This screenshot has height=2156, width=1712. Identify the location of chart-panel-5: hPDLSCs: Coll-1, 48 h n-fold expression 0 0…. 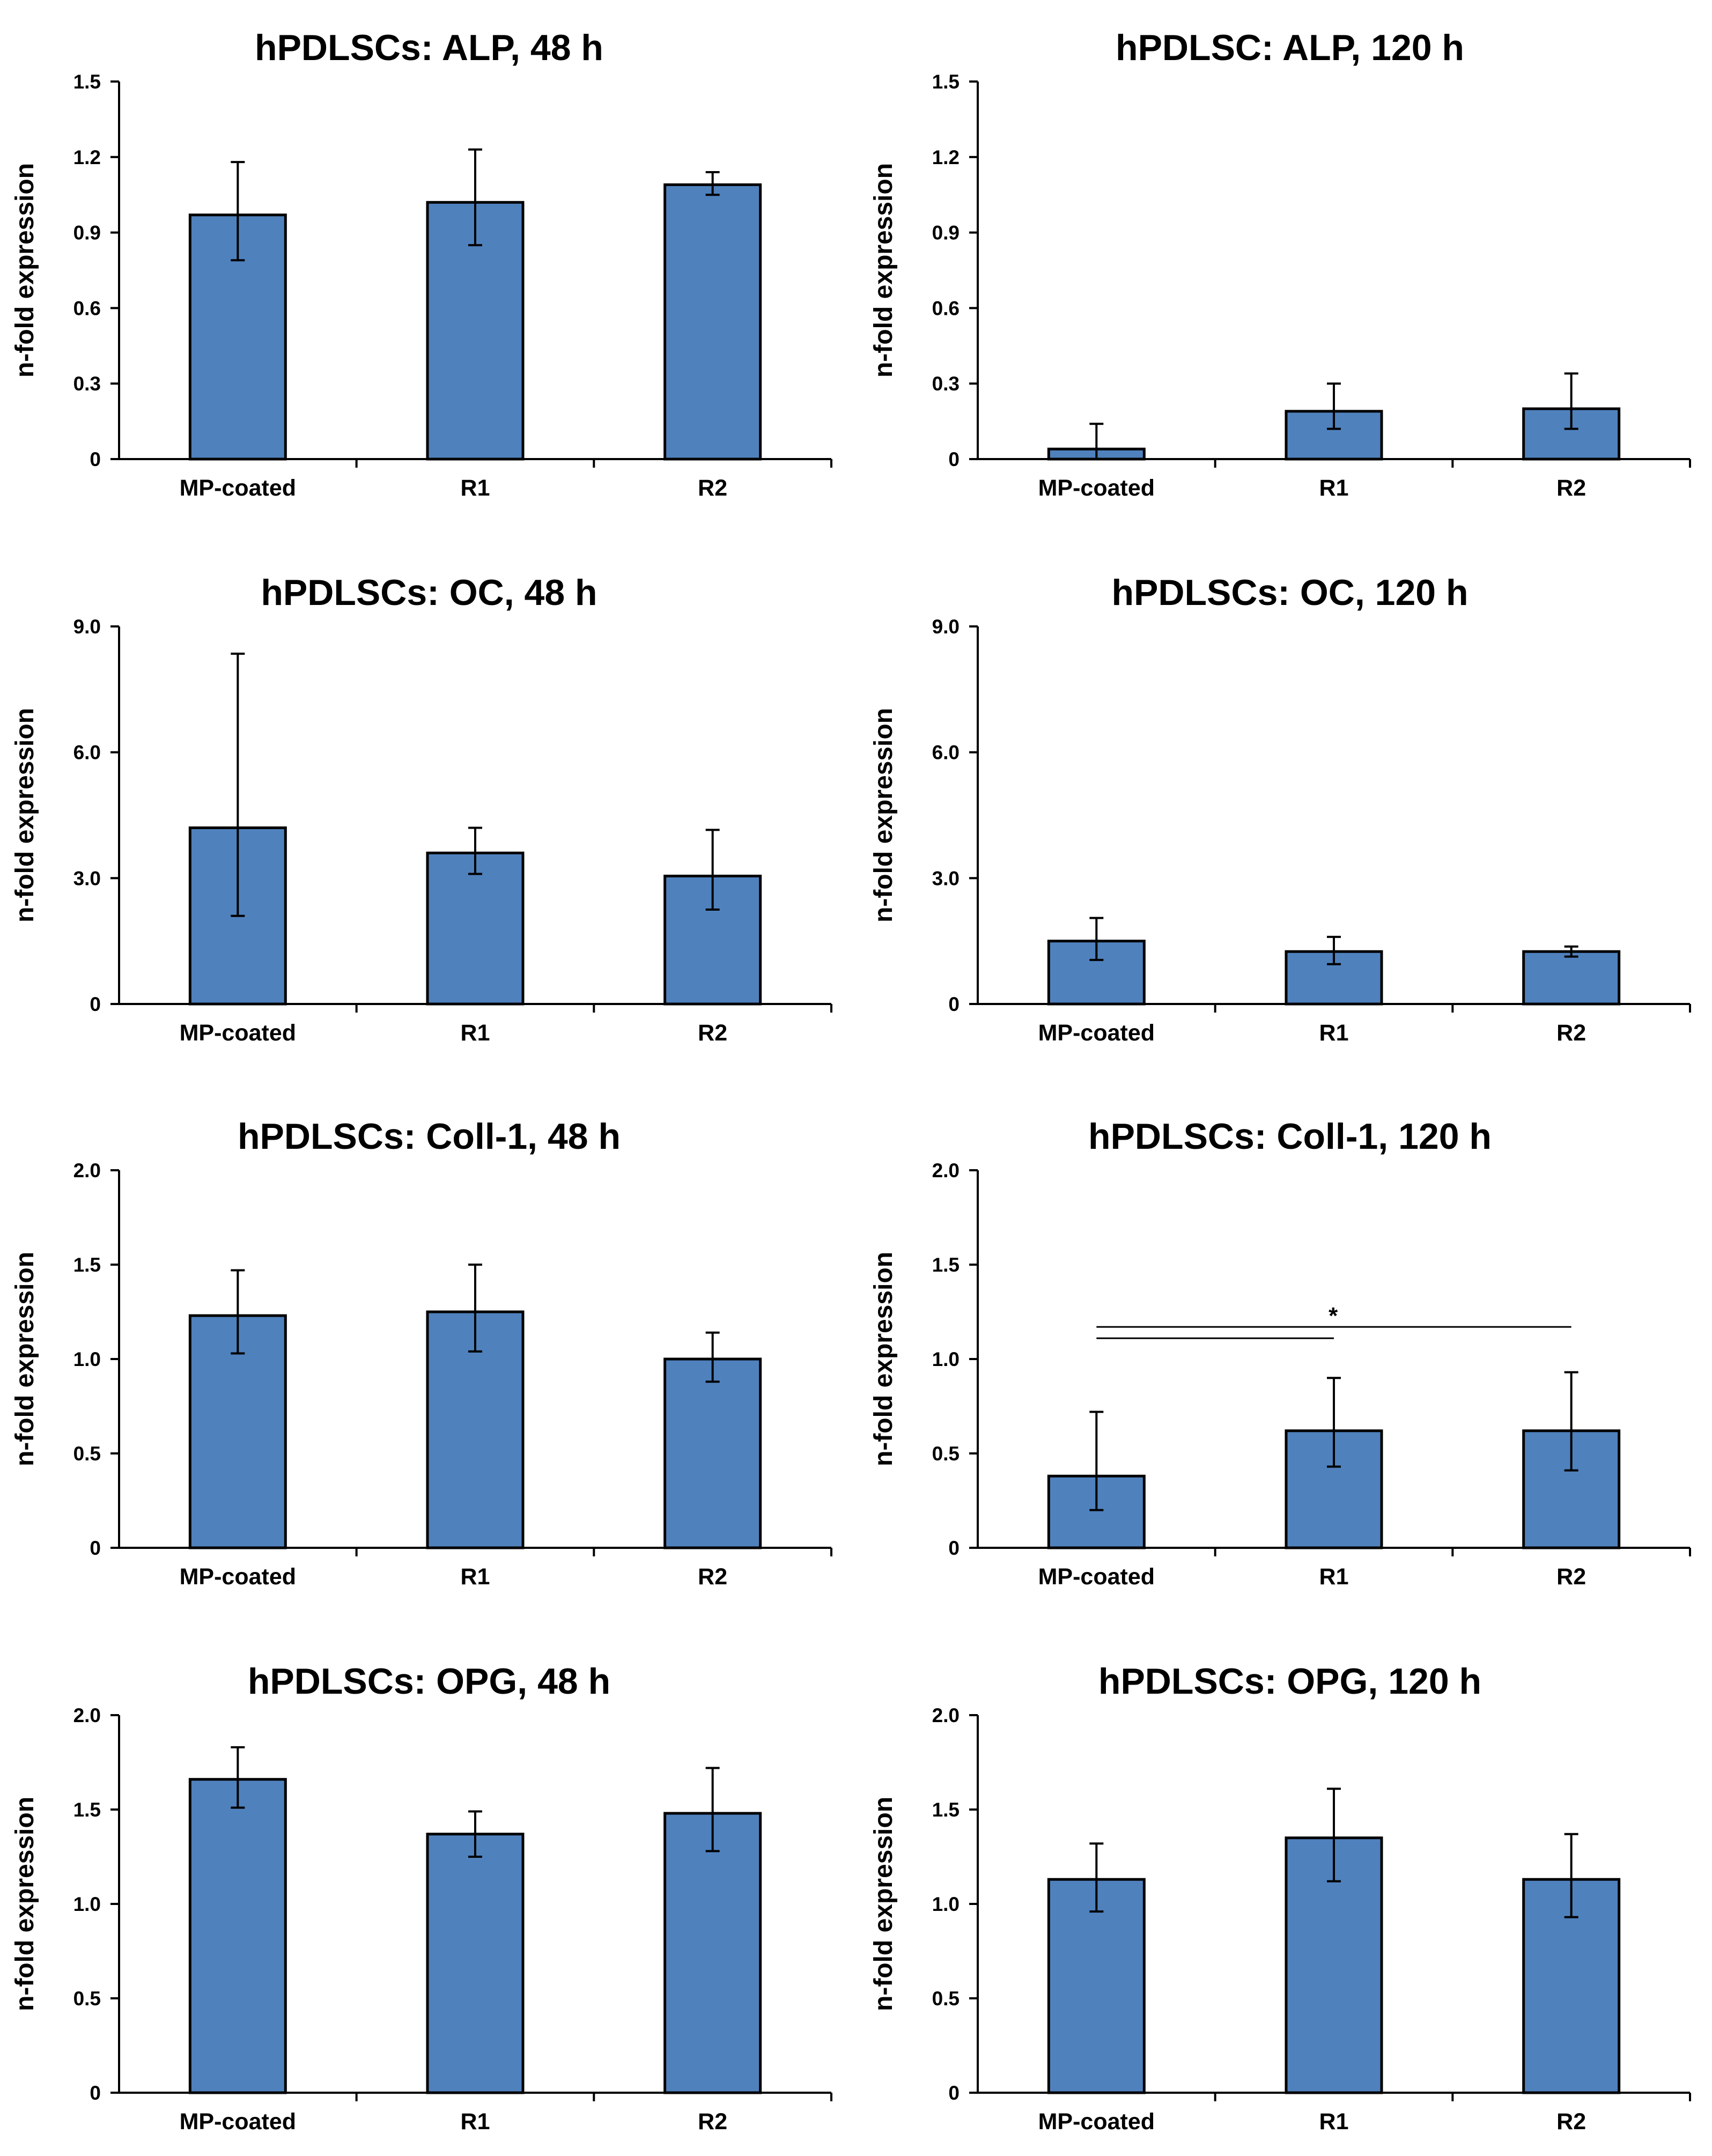
(421, 1353).